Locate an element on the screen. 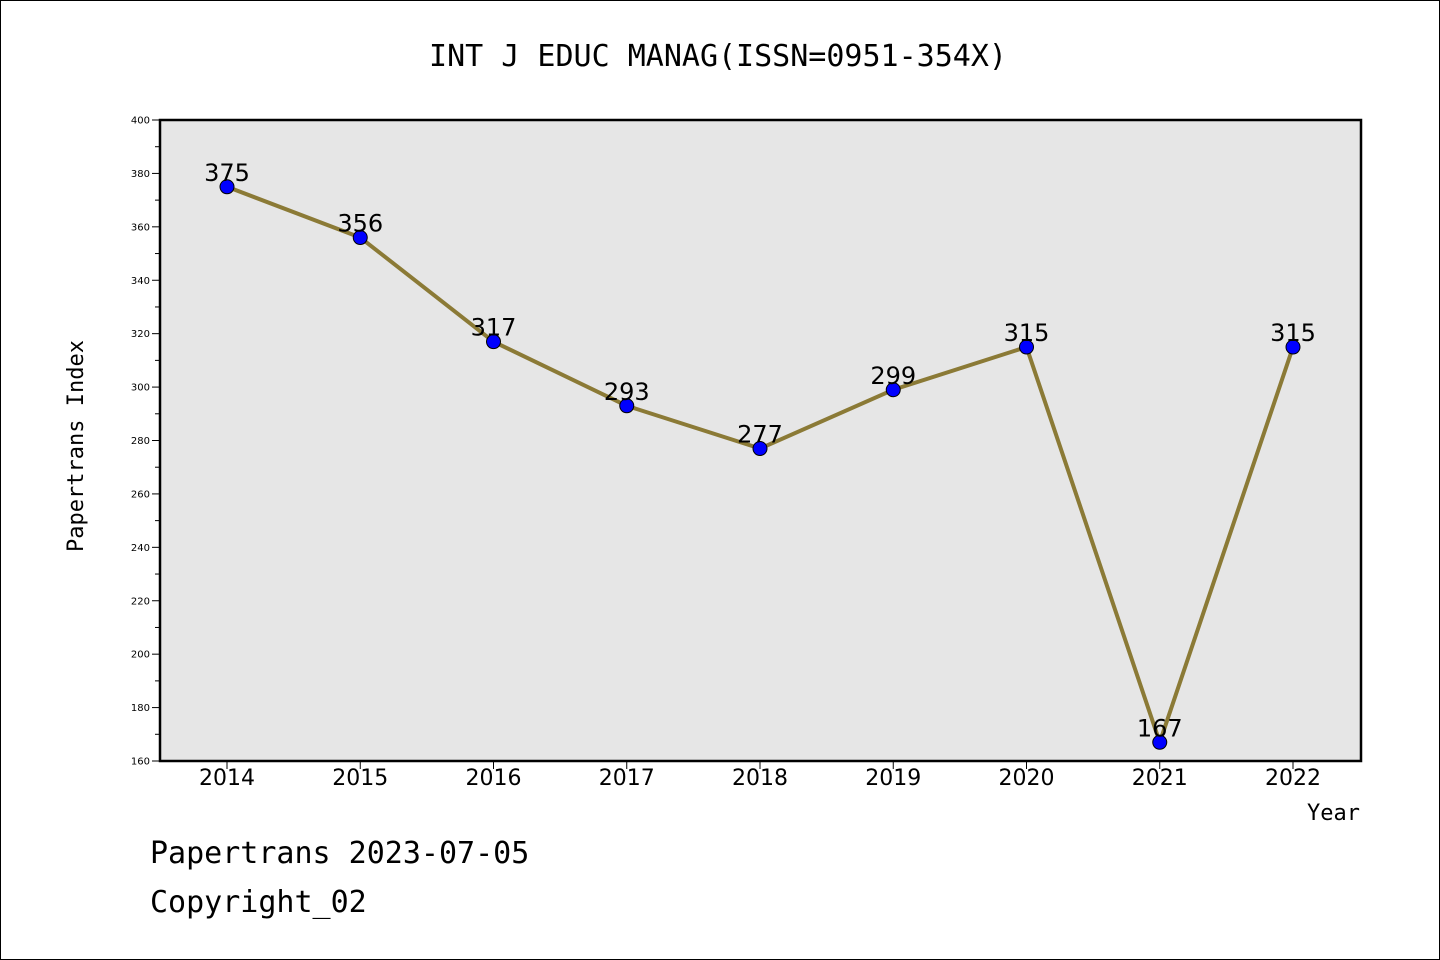 This screenshot has height=960, width=1440. x-axis: 2014 2015 2016 2017 2018 2019 2020 2021 2022 is located at coordinates (760, 776).